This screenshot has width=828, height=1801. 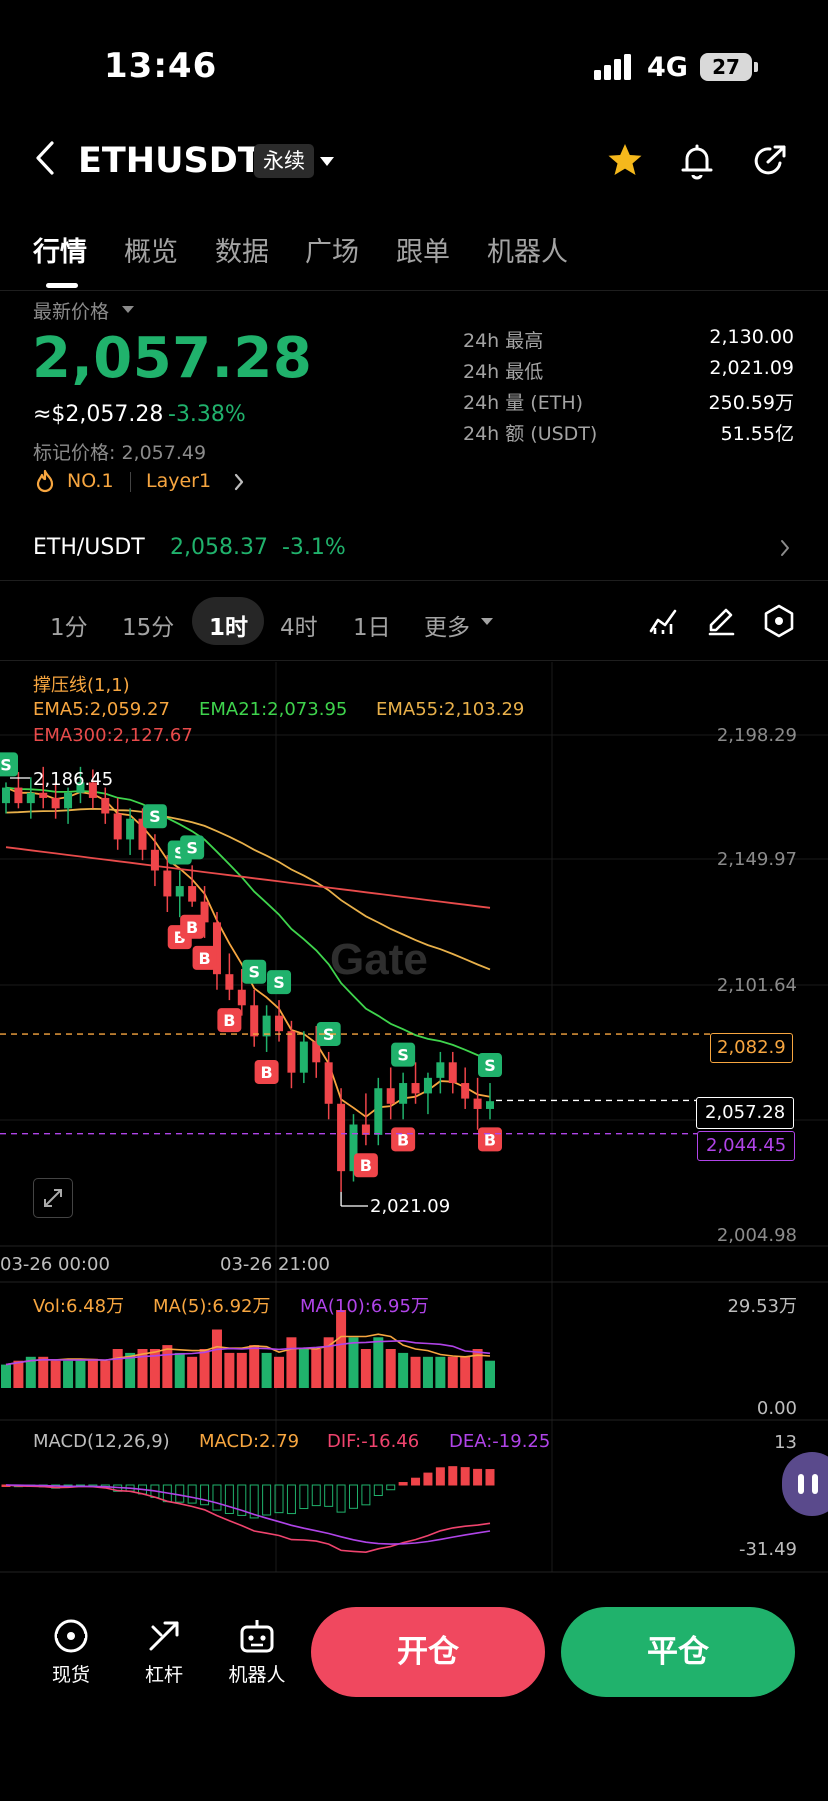 What do you see at coordinates (423, 252) in the screenshot?
I see `tab-copy-trading: 跟单` at bounding box center [423, 252].